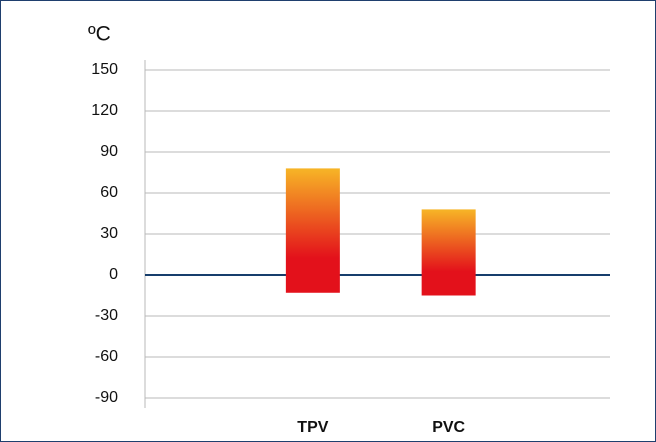  Describe the element at coordinates (106, 315) in the screenshot. I see `y-tick-label: -30` at that location.